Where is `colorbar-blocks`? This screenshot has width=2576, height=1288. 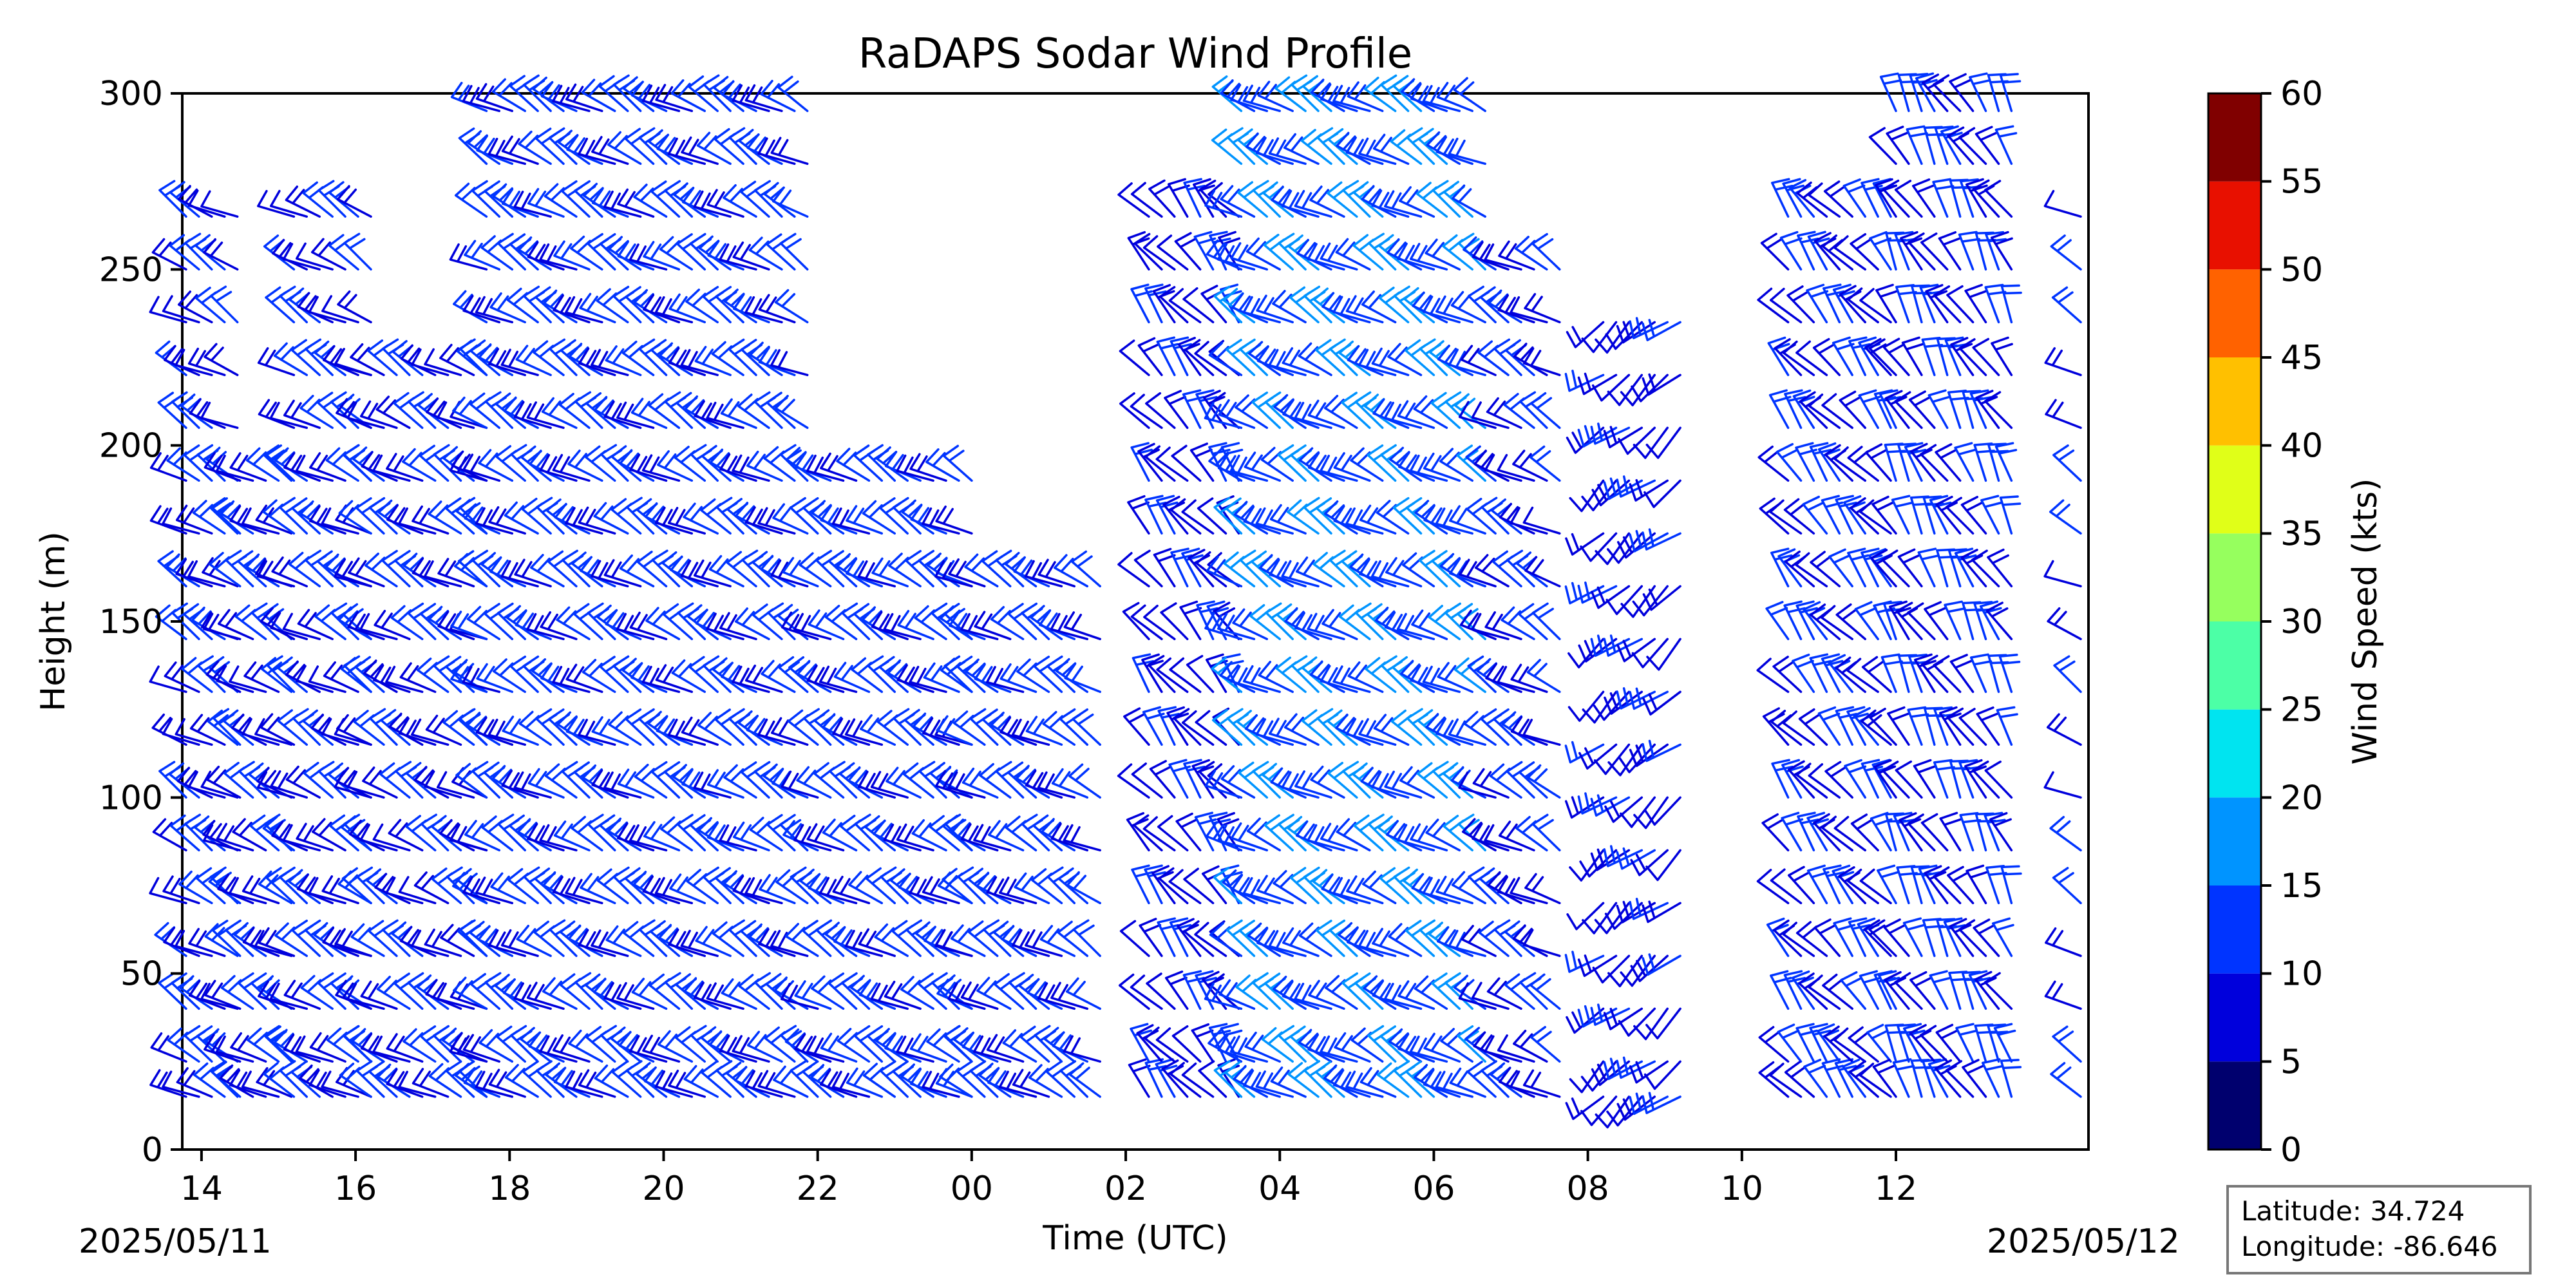
colorbar-blocks is located at coordinates (2234, 621).